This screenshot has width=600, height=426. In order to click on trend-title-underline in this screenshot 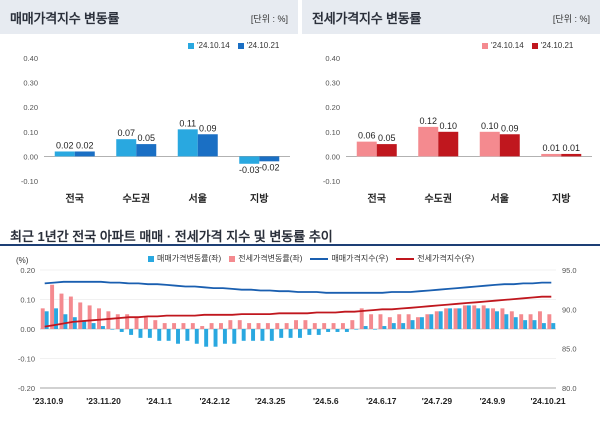, I will do `click(300, 245)`.